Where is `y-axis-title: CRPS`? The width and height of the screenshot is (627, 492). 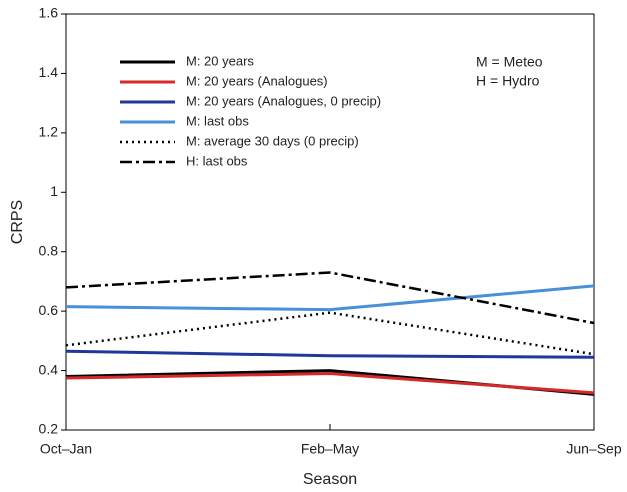
y-axis-title: CRPS is located at coordinates (17, 222).